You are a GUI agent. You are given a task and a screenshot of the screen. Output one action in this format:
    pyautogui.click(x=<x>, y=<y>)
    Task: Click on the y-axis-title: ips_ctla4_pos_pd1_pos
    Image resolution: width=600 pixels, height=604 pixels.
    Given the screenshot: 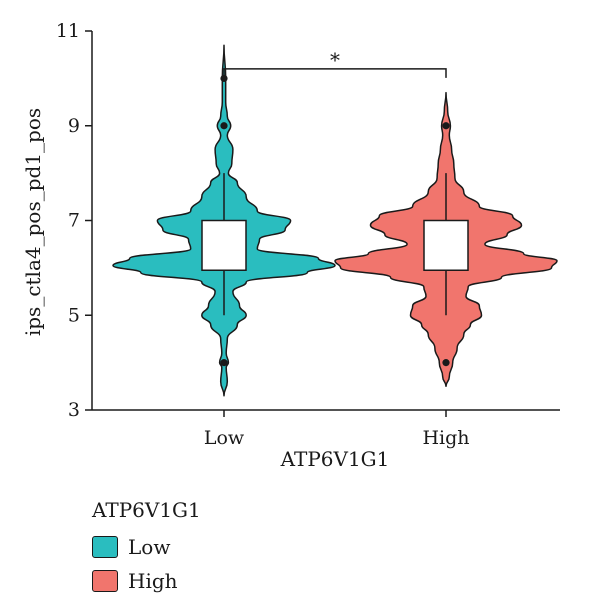 What is the action you would take?
    pyautogui.click(x=33, y=222)
    